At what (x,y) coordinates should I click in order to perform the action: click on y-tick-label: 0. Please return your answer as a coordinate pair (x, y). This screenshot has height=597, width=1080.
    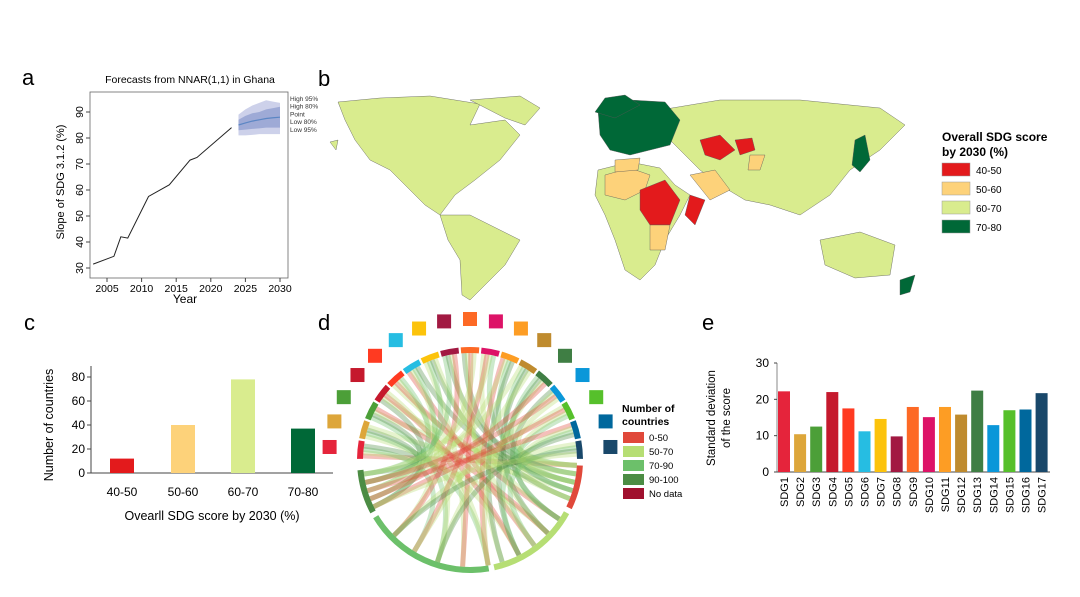
    Looking at the image, I should click on (765, 472).